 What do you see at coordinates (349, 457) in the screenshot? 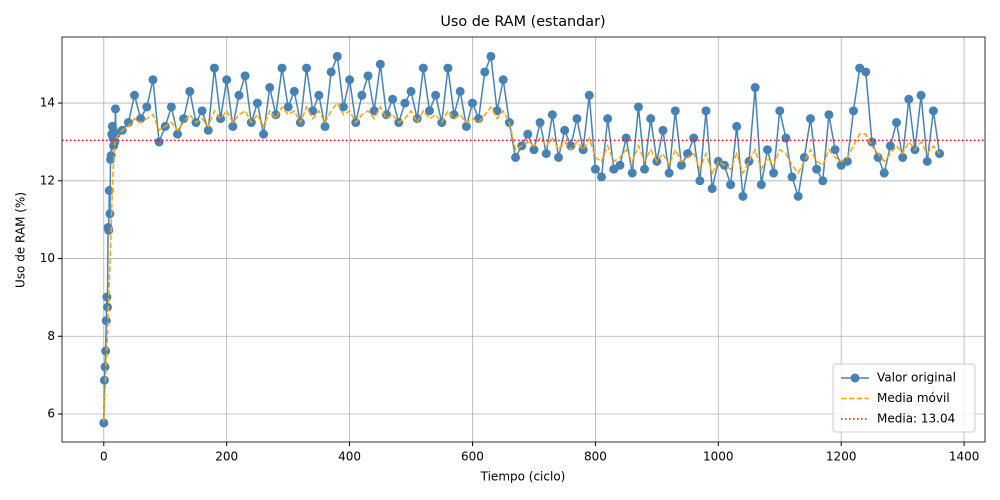
I see `x-tick-label: 400` at bounding box center [349, 457].